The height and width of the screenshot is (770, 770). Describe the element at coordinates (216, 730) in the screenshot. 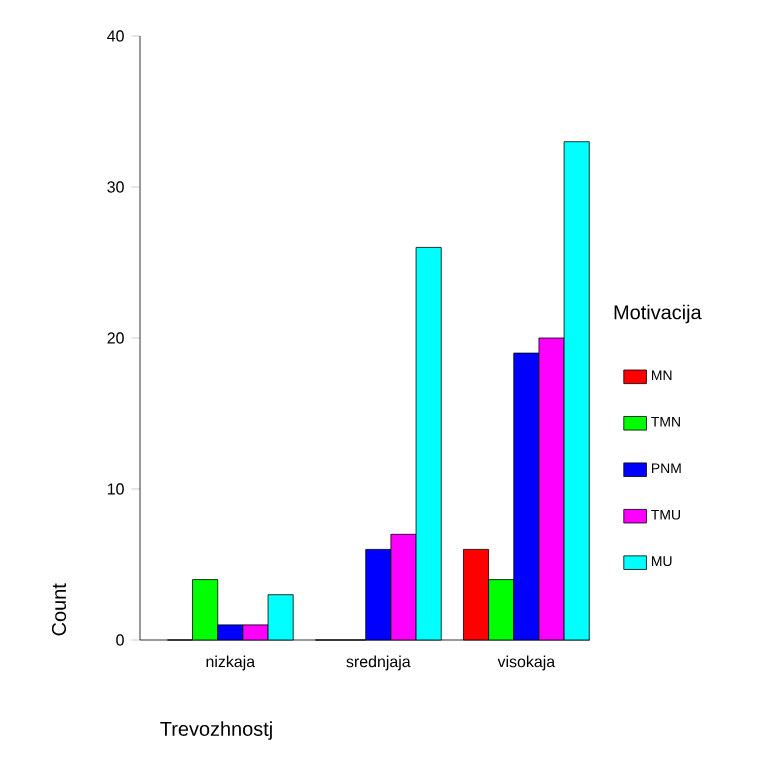

I see `x-axis-title: Trevozhnostj` at that location.